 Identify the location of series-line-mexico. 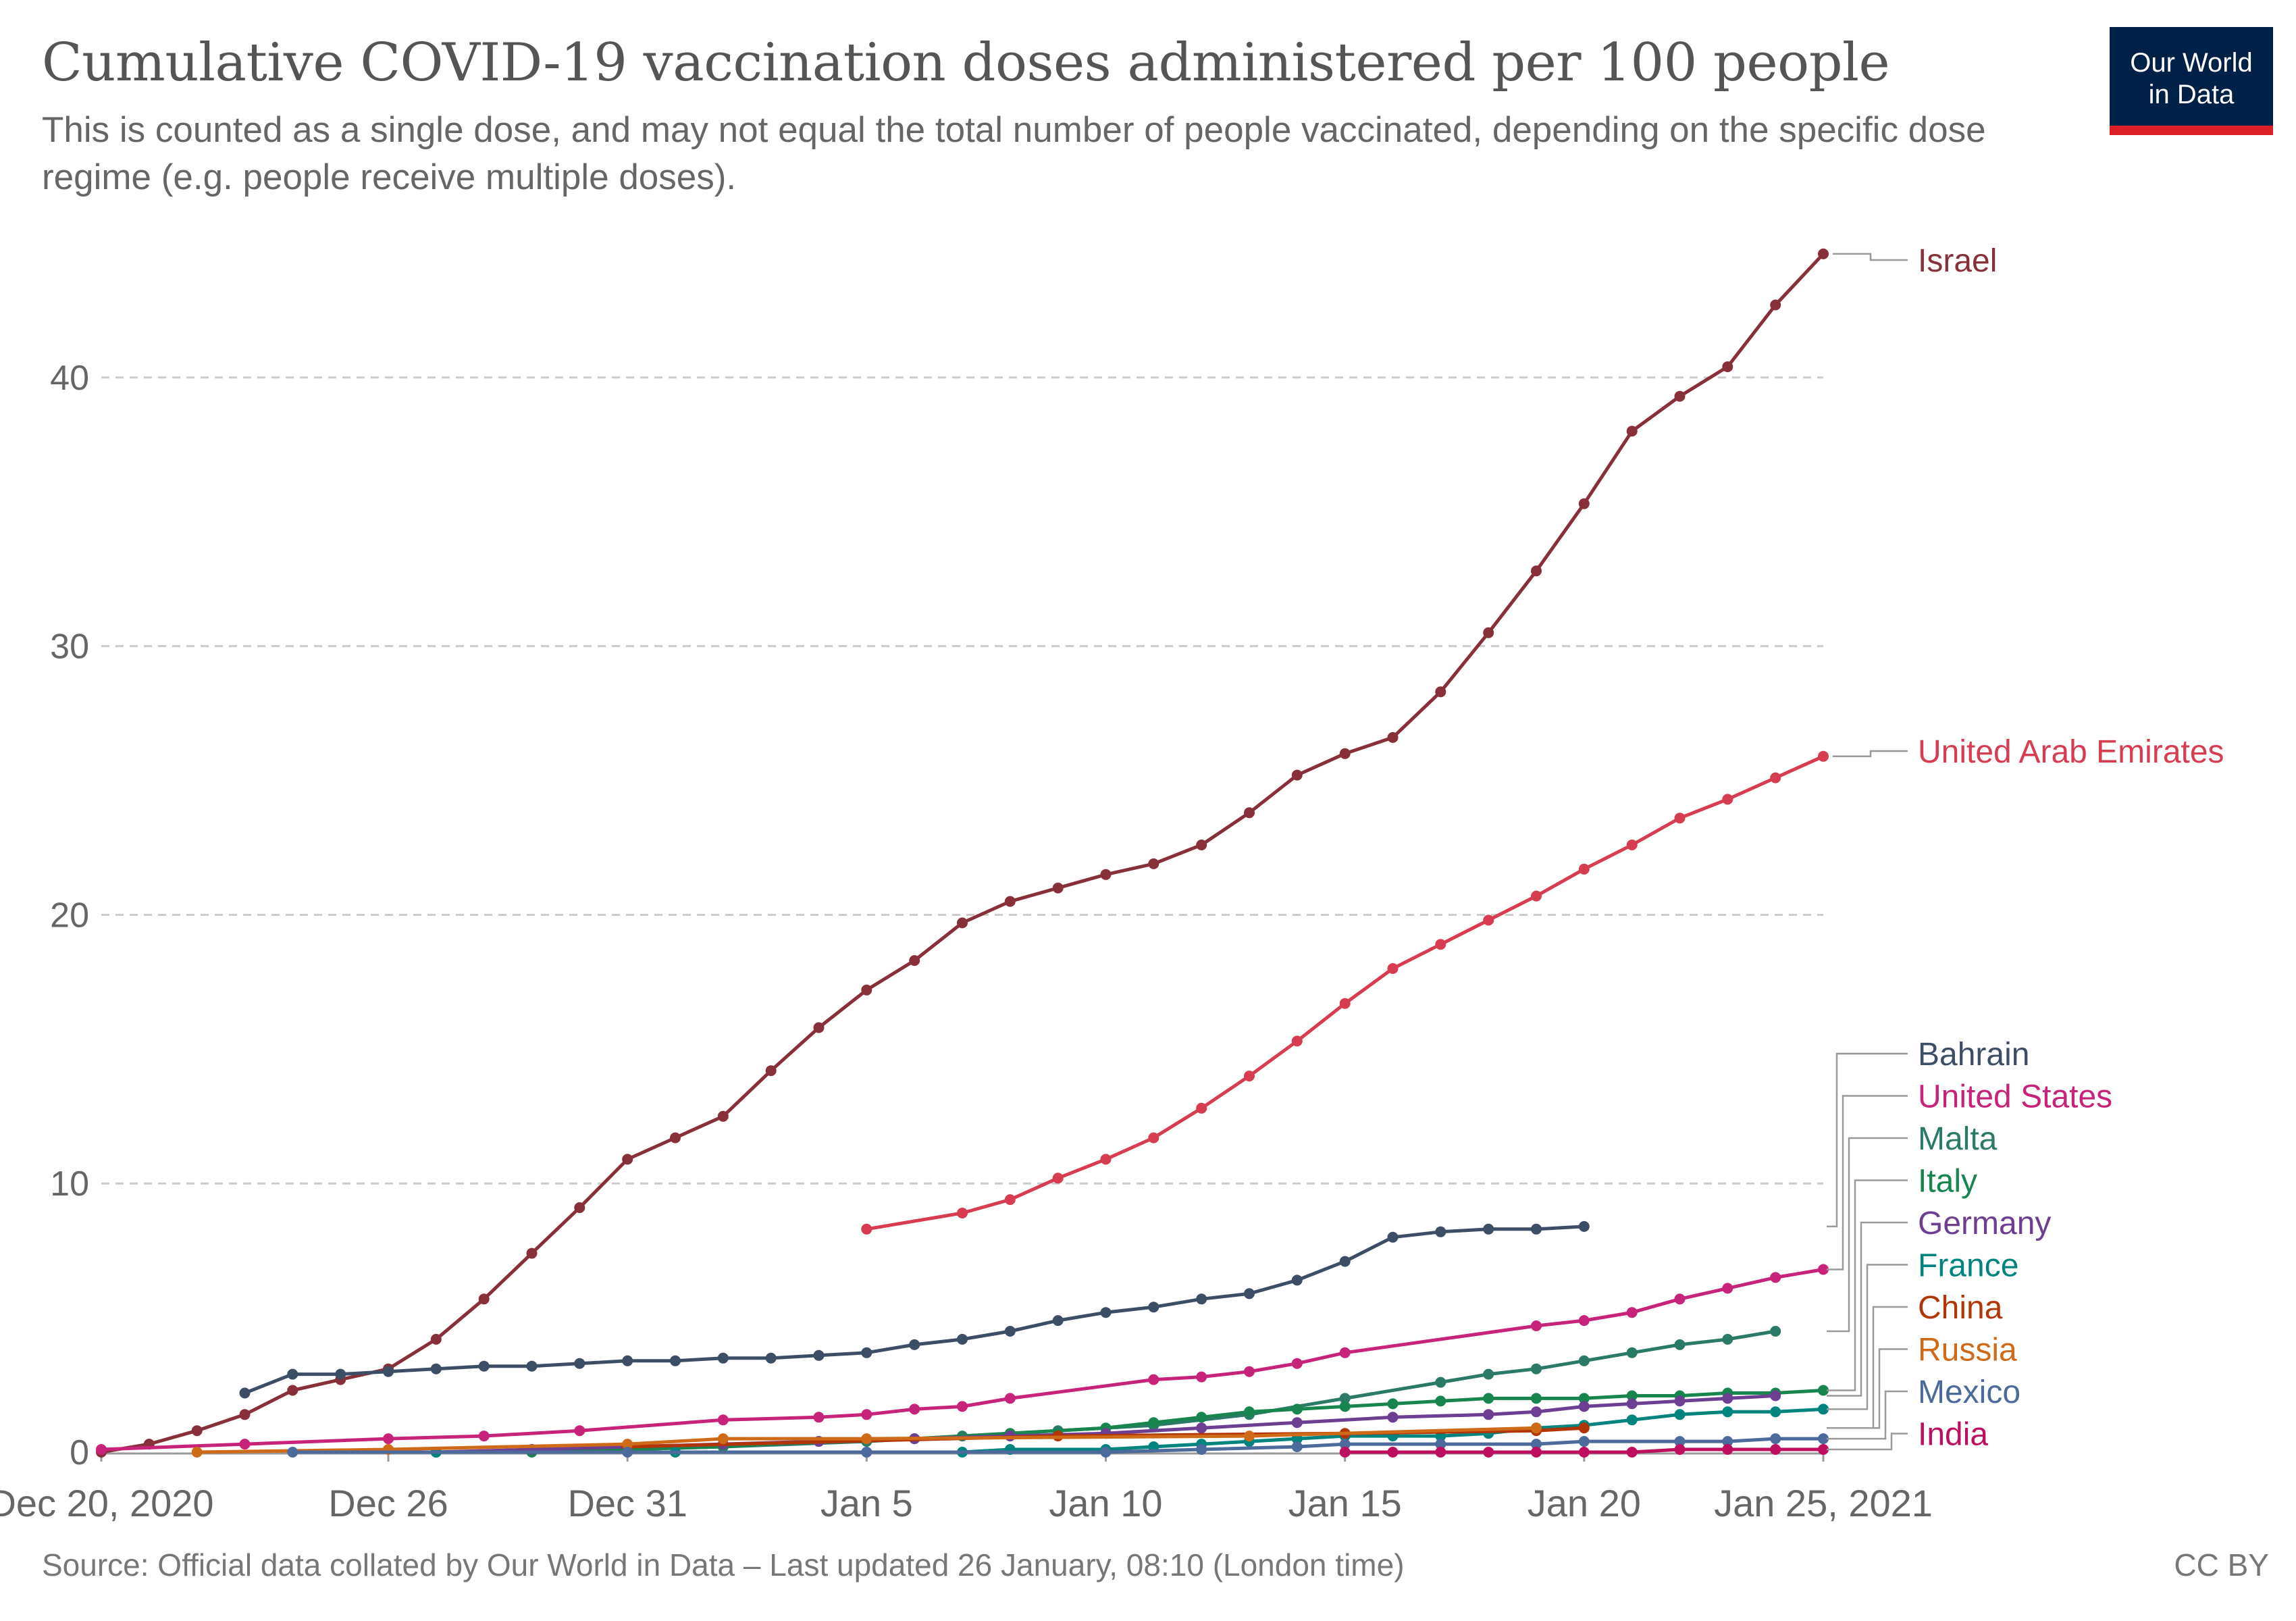
(1057, 1445).